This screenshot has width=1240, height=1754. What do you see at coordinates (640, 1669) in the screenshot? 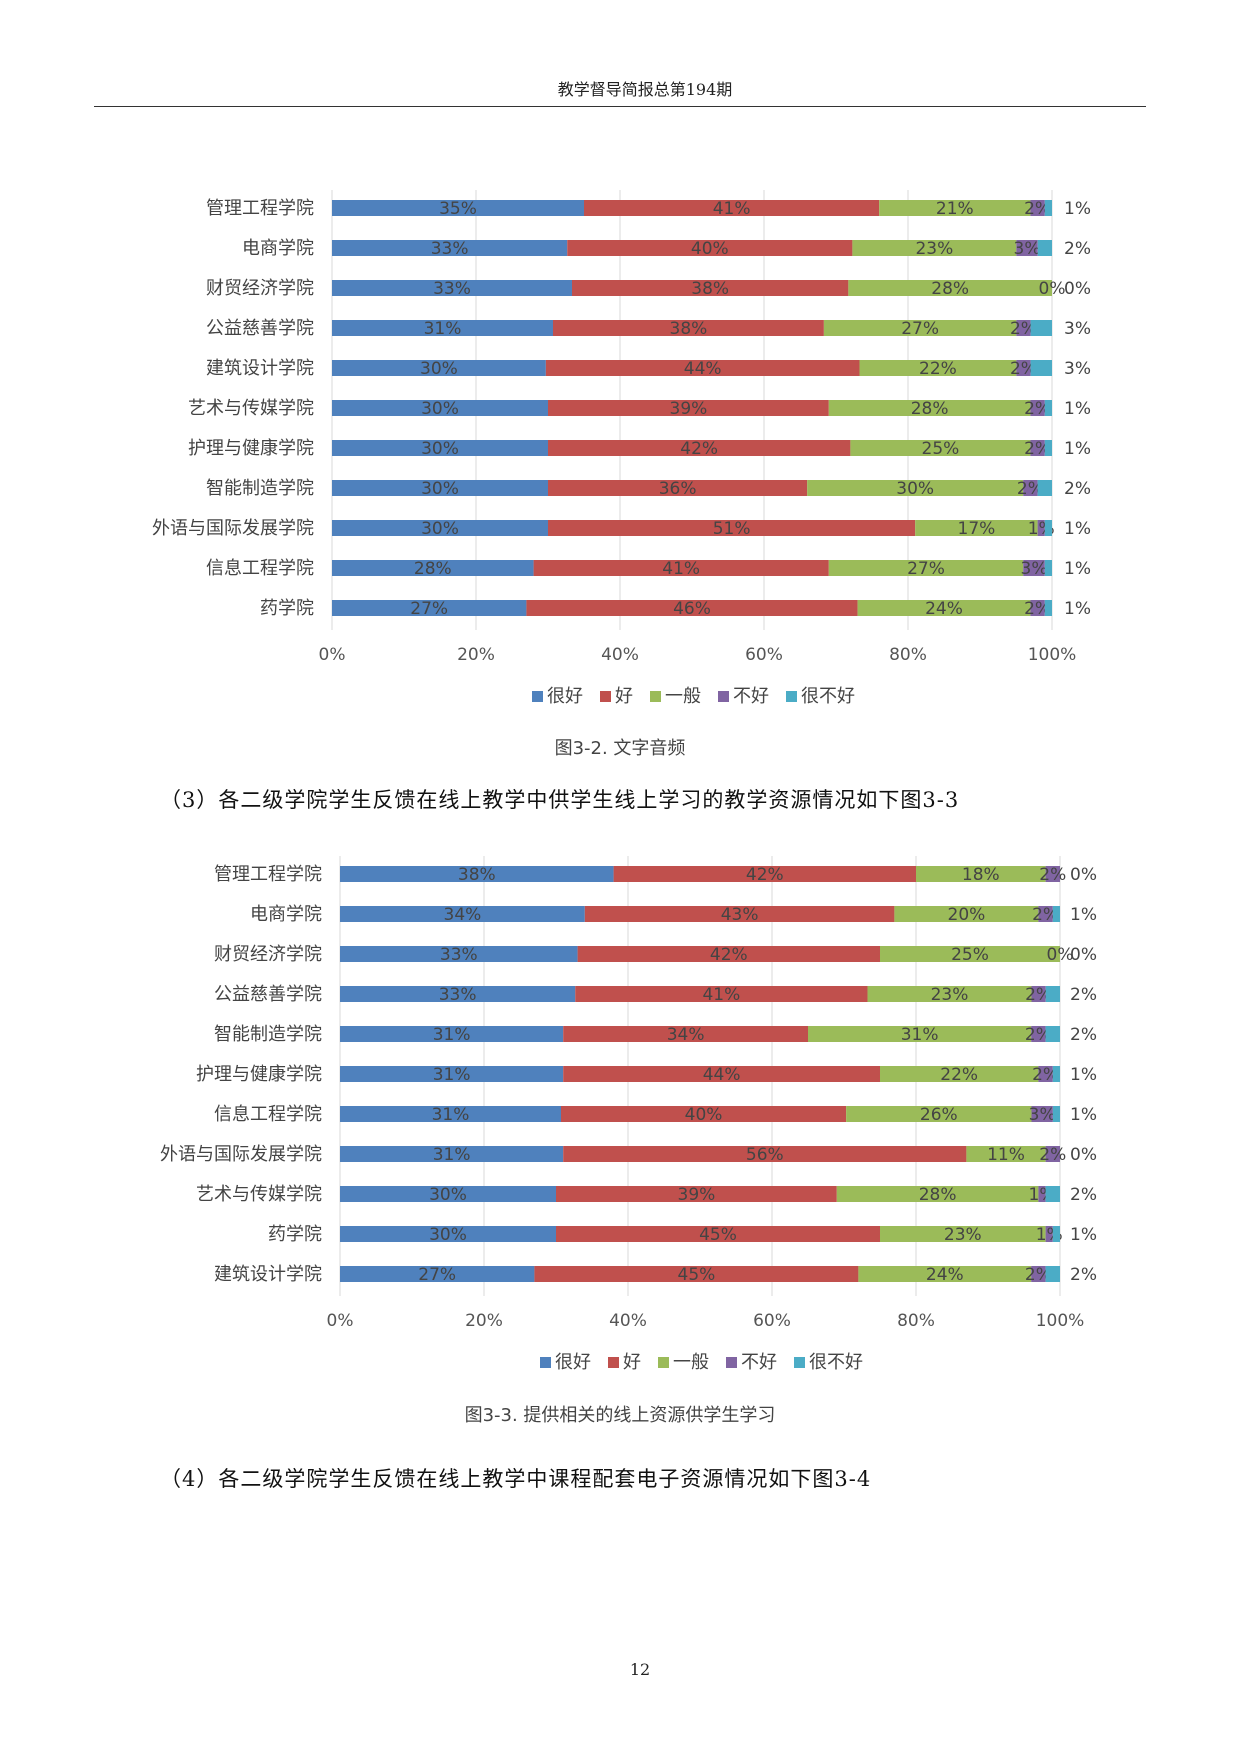
I see `page-number: 12` at bounding box center [640, 1669].